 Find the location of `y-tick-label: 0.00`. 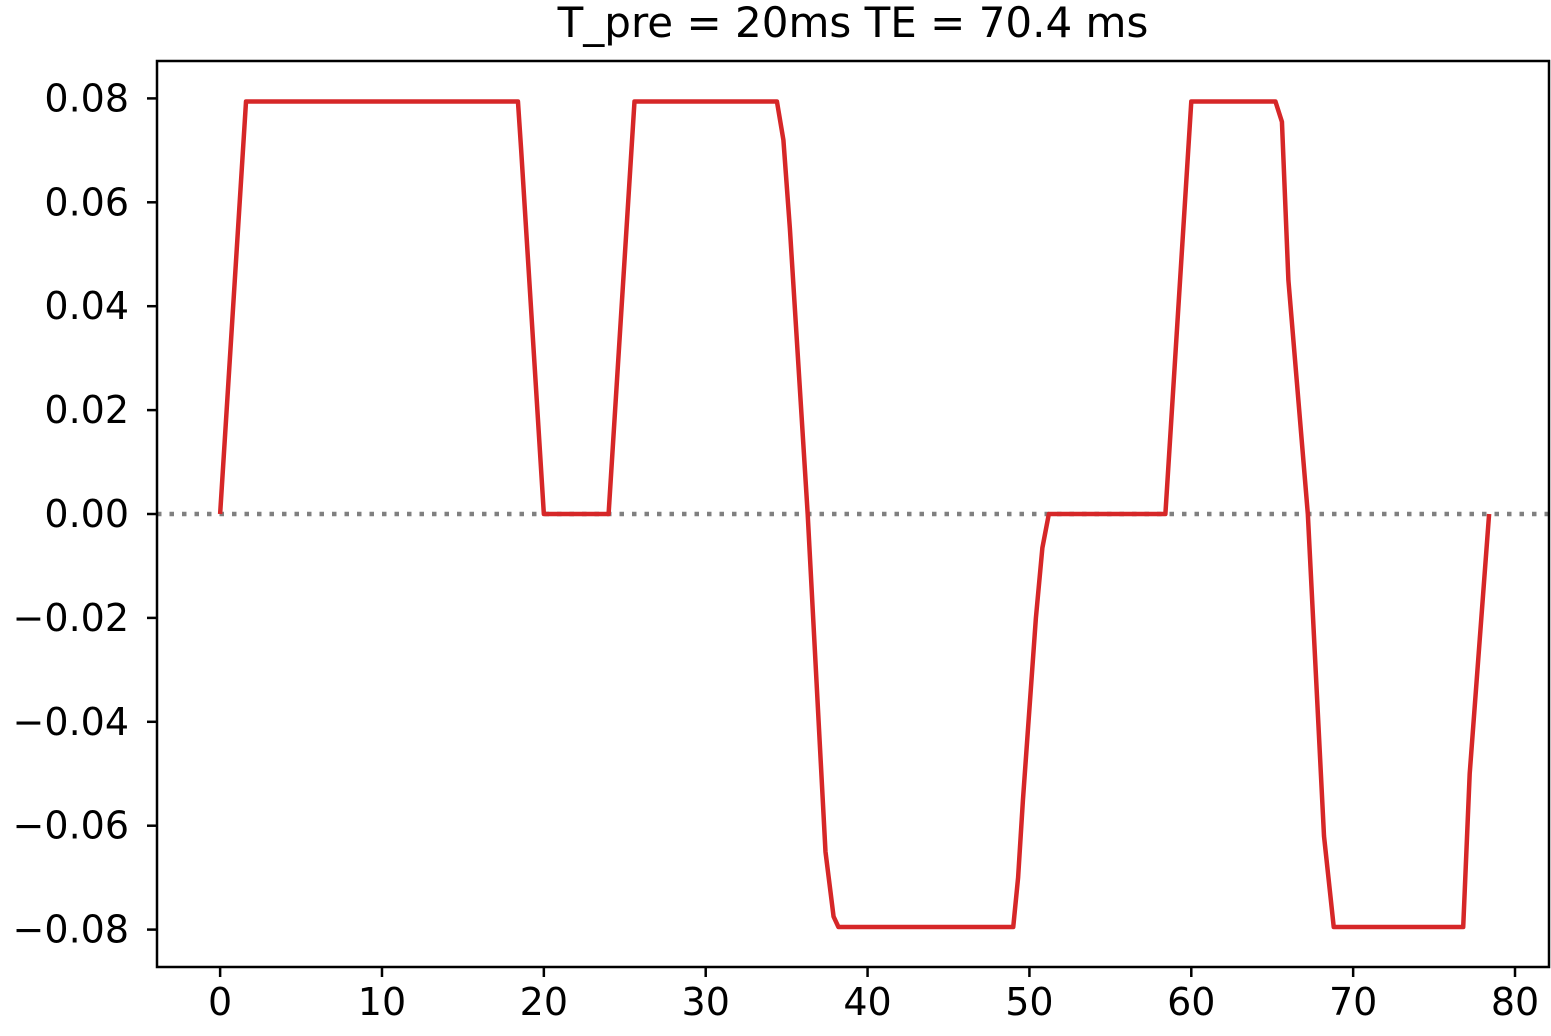

y-tick-label: 0.00 is located at coordinates (86, 514).